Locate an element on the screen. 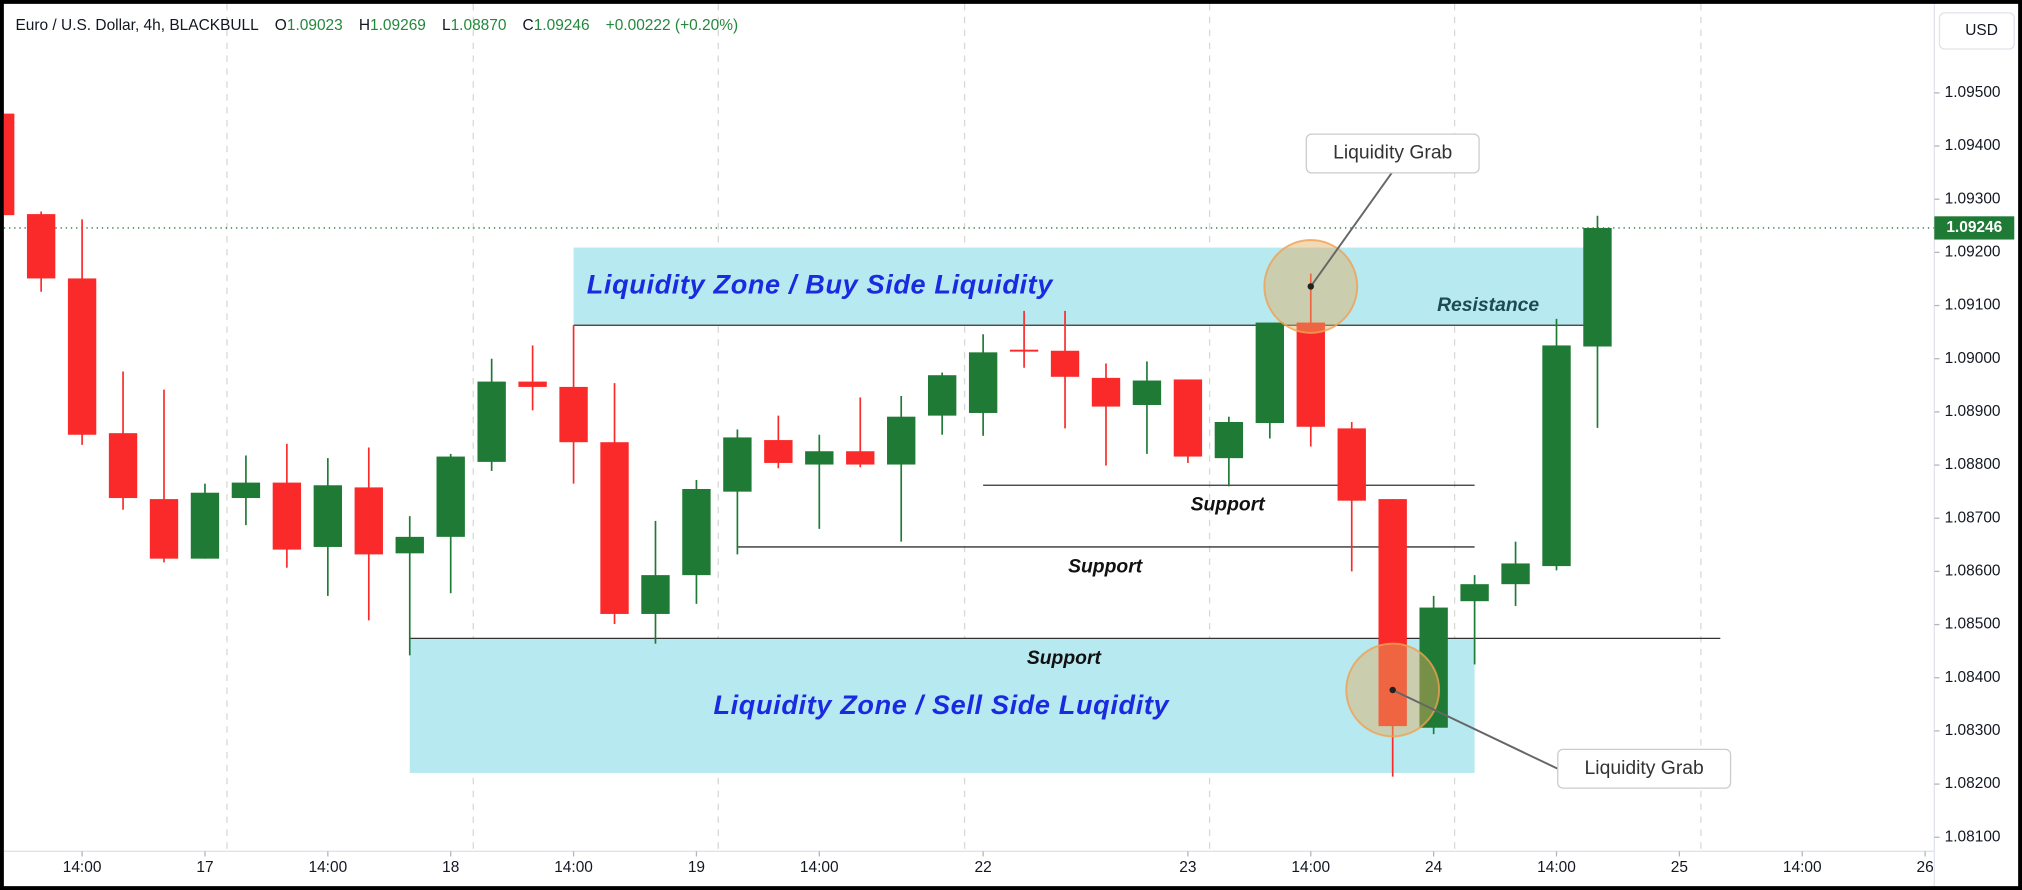  ohlc-key: L is located at coordinates (446, 25).